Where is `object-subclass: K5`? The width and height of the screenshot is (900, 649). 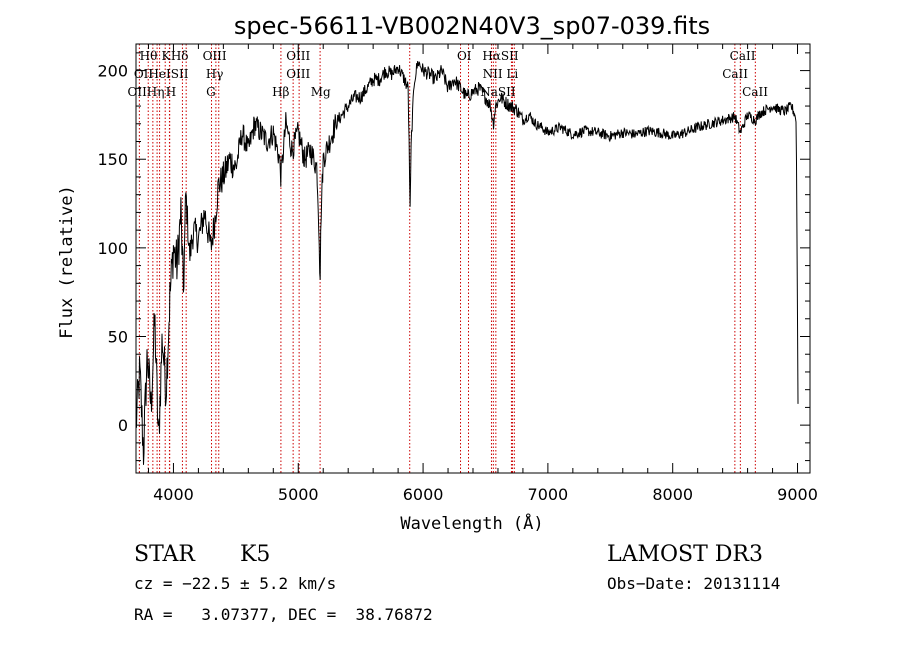 object-subclass: K5 is located at coordinates (255, 554).